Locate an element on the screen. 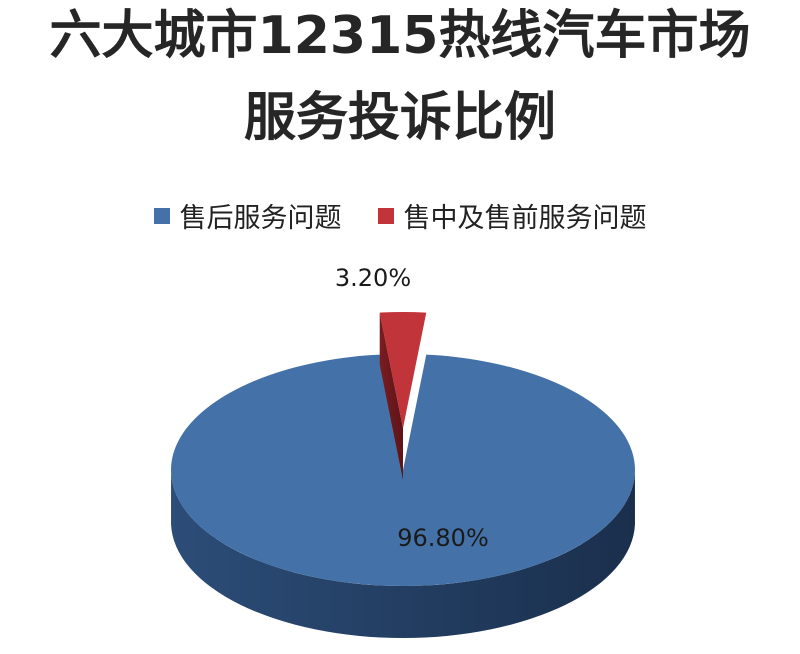 This screenshot has width=800, height=654. pie-slice-pre-sales is located at coordinates (403, 370).